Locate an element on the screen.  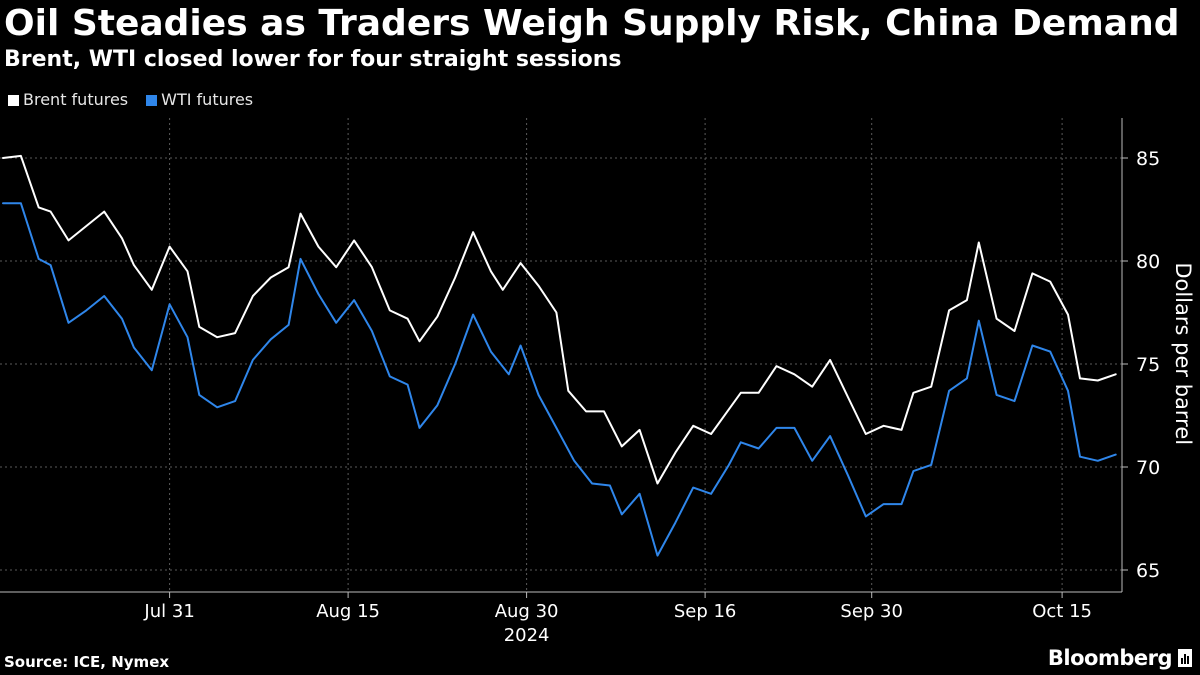
legend-item-wti: WTI futures is located at coordinates (199, 100).